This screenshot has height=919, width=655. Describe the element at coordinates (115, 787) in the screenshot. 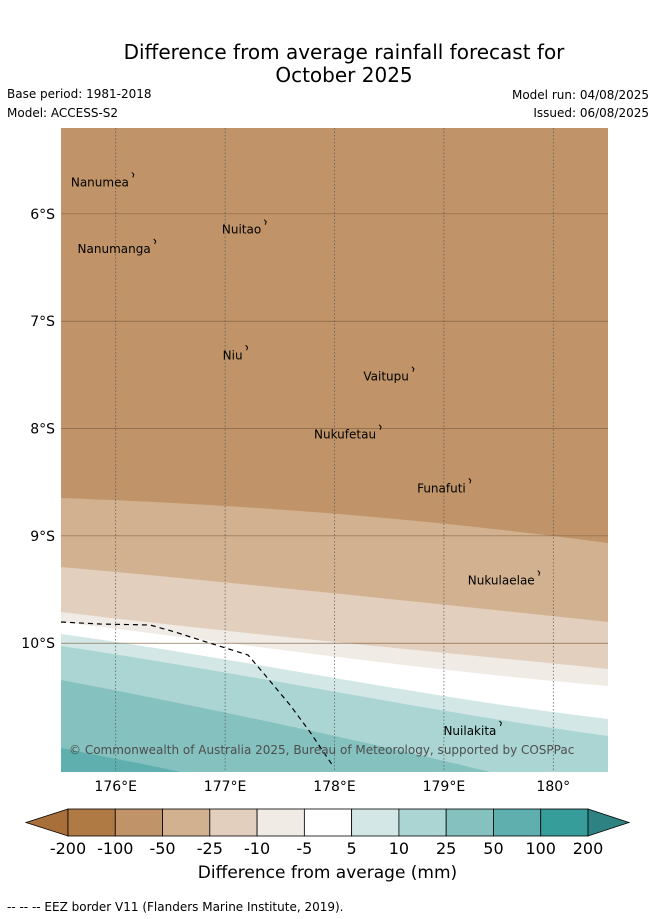

I see `lon-tick-label: 176°E` at that location.